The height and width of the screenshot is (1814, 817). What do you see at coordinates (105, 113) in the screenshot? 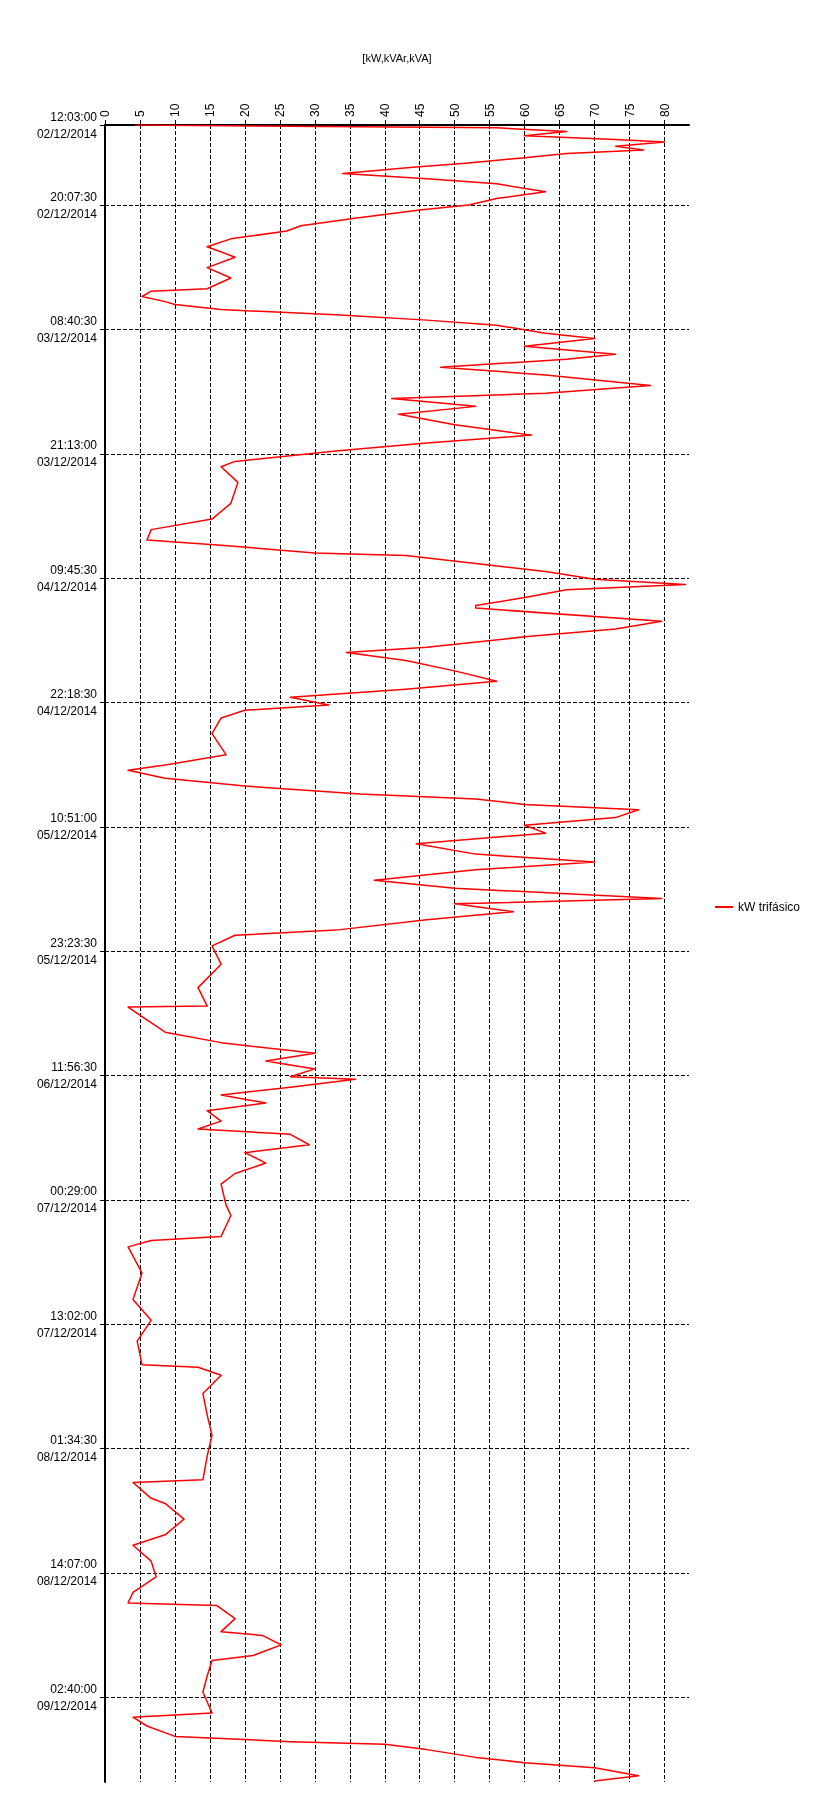
I see `x-tick-label: 0` at bounding box center [105, 113].